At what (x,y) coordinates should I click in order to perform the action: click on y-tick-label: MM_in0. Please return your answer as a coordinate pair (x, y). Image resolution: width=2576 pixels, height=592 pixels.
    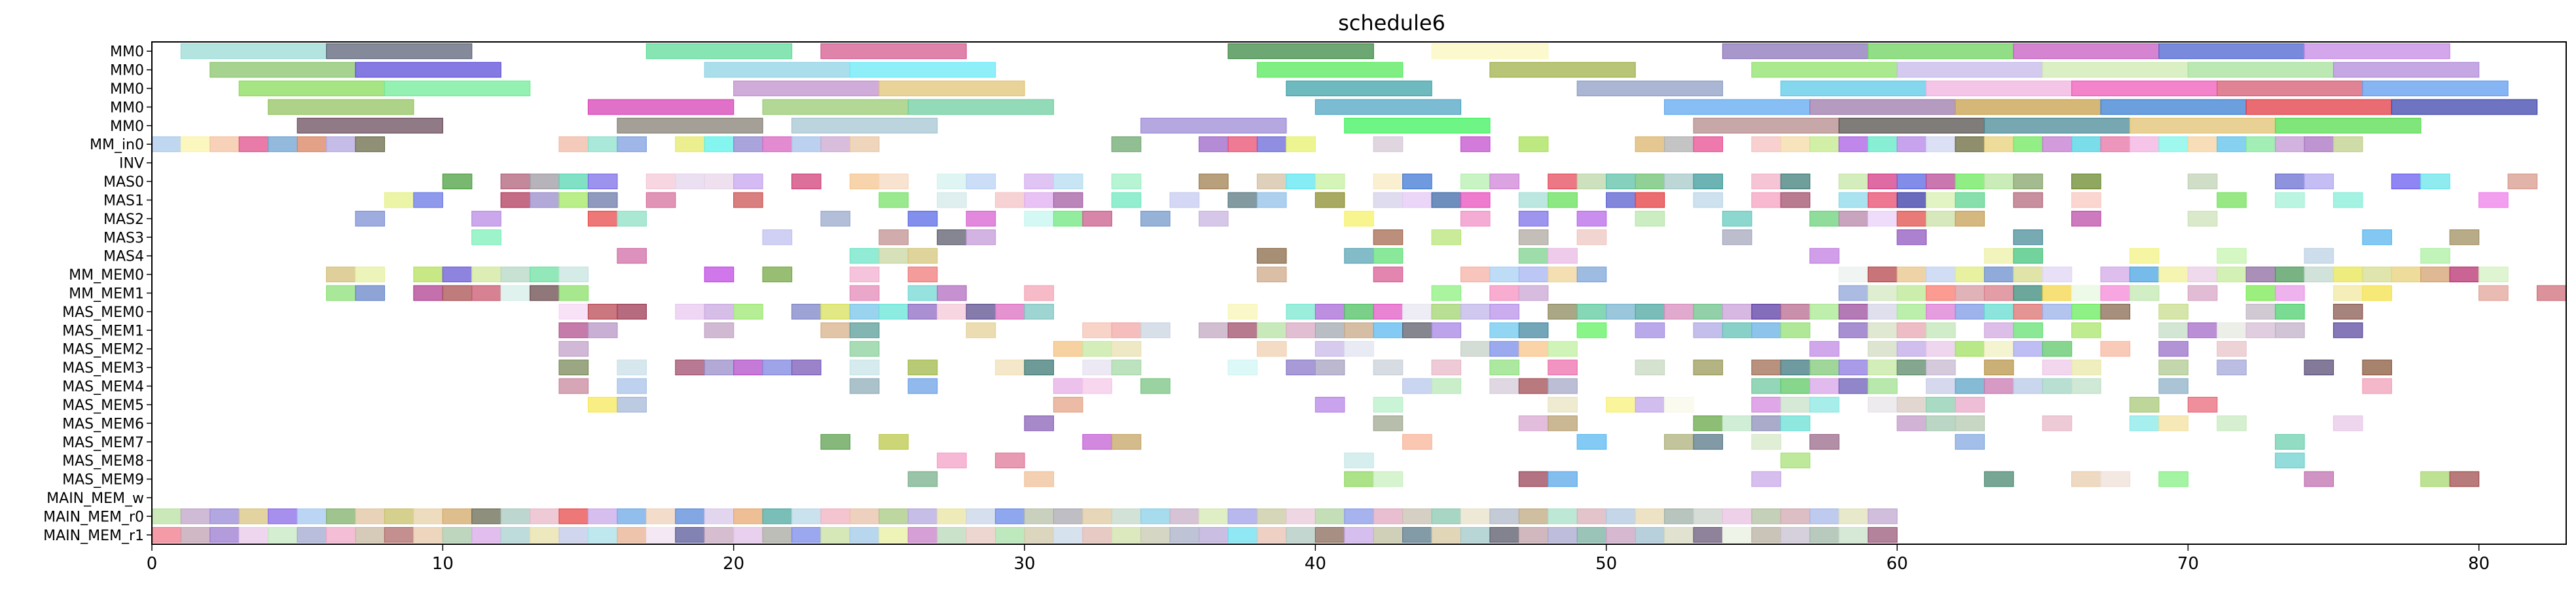
    Looking at the image, I should click on (117, 145).